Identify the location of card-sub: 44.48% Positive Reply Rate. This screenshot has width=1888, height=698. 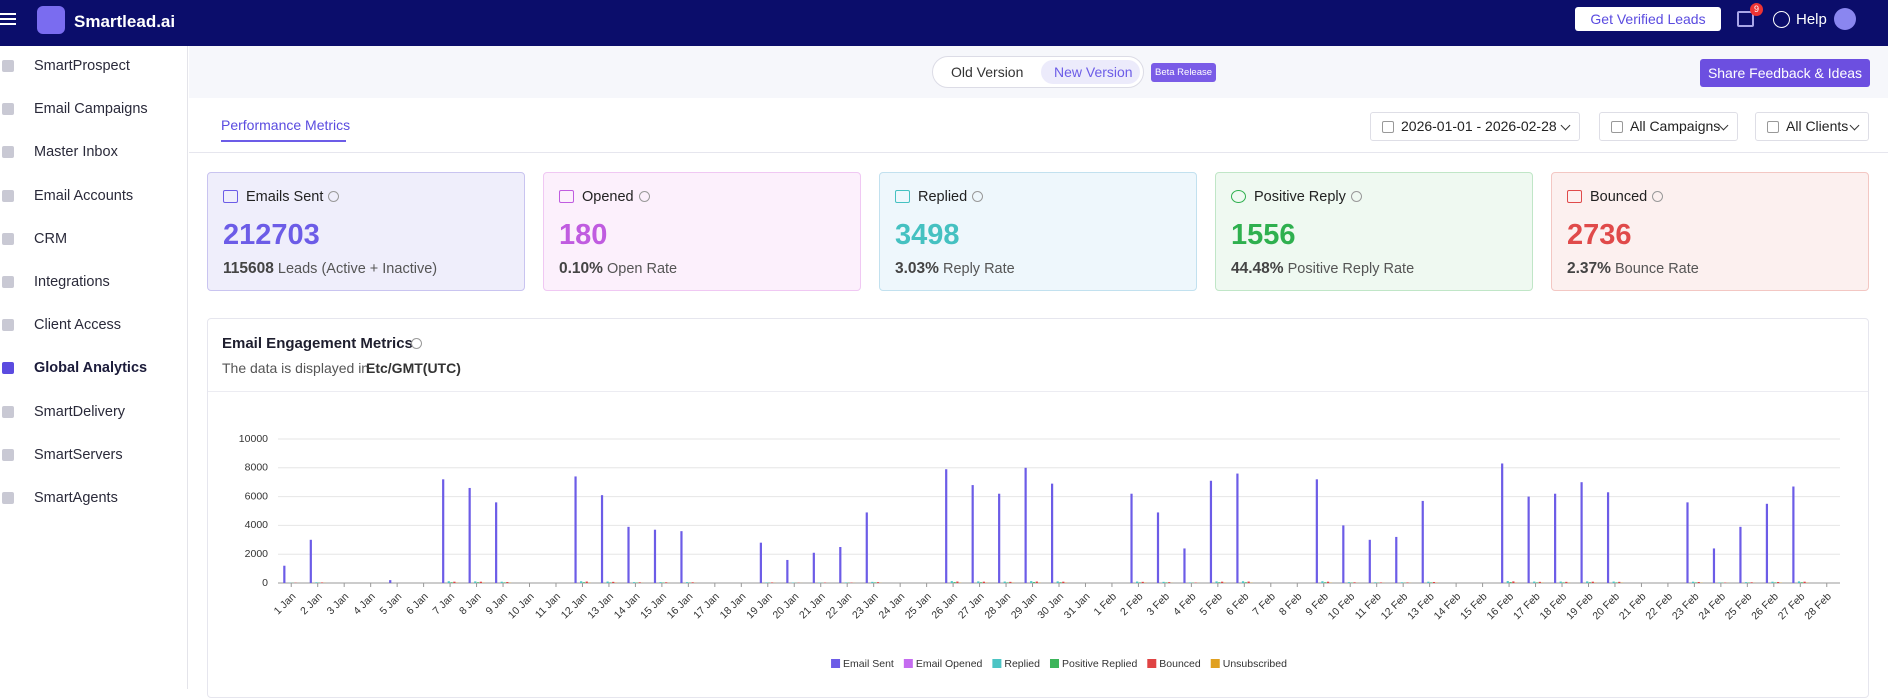
(1322, 269).